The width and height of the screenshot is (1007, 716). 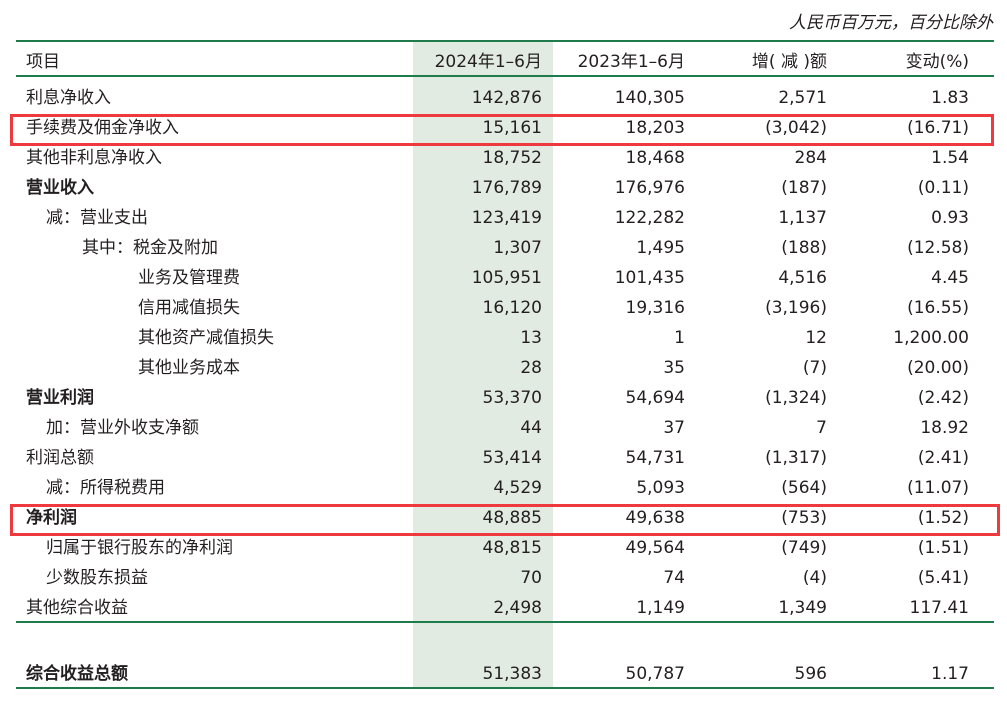 I want to click on value-2024: 4,529, so click(x=517, y=488).